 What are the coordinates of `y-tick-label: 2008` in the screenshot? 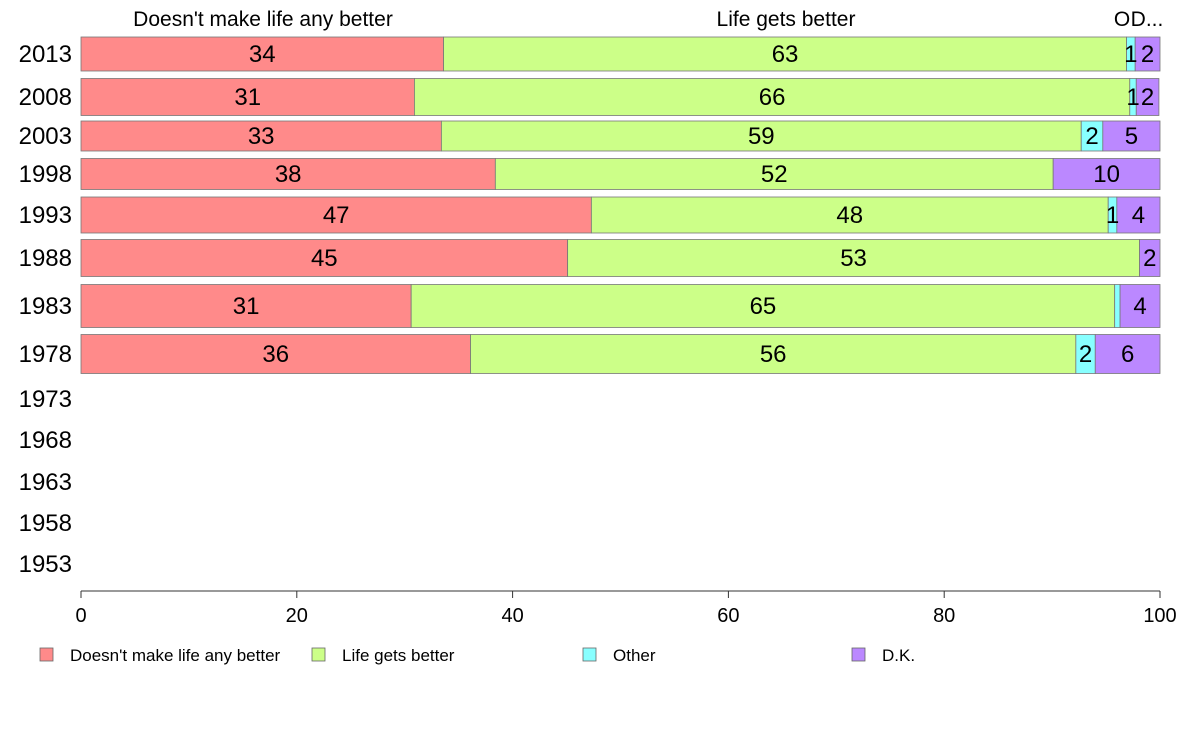 It's located at (45, 97).